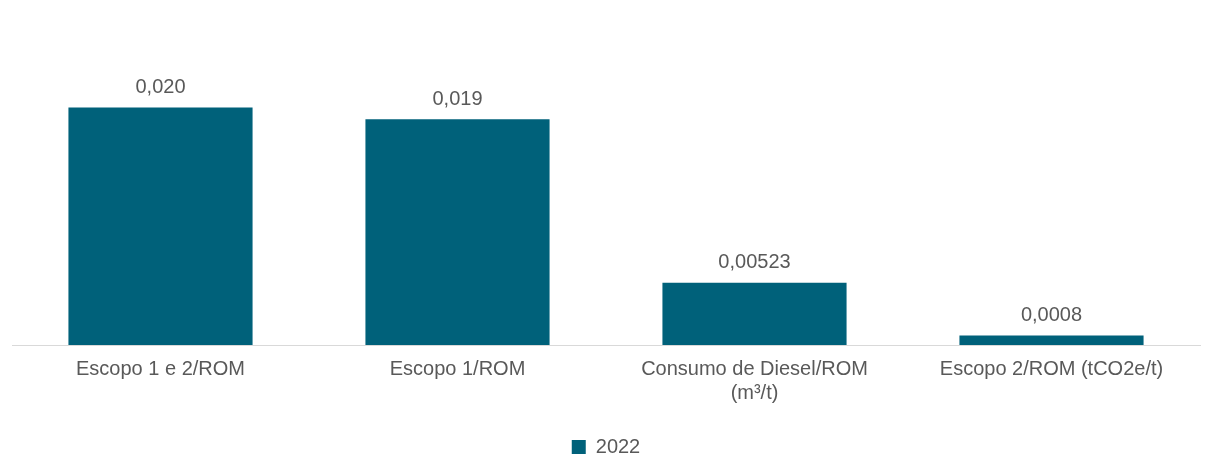 The width and height of the screenshot is (1212, 475). I want to click on data-label: 0,019, so click(457, 97).